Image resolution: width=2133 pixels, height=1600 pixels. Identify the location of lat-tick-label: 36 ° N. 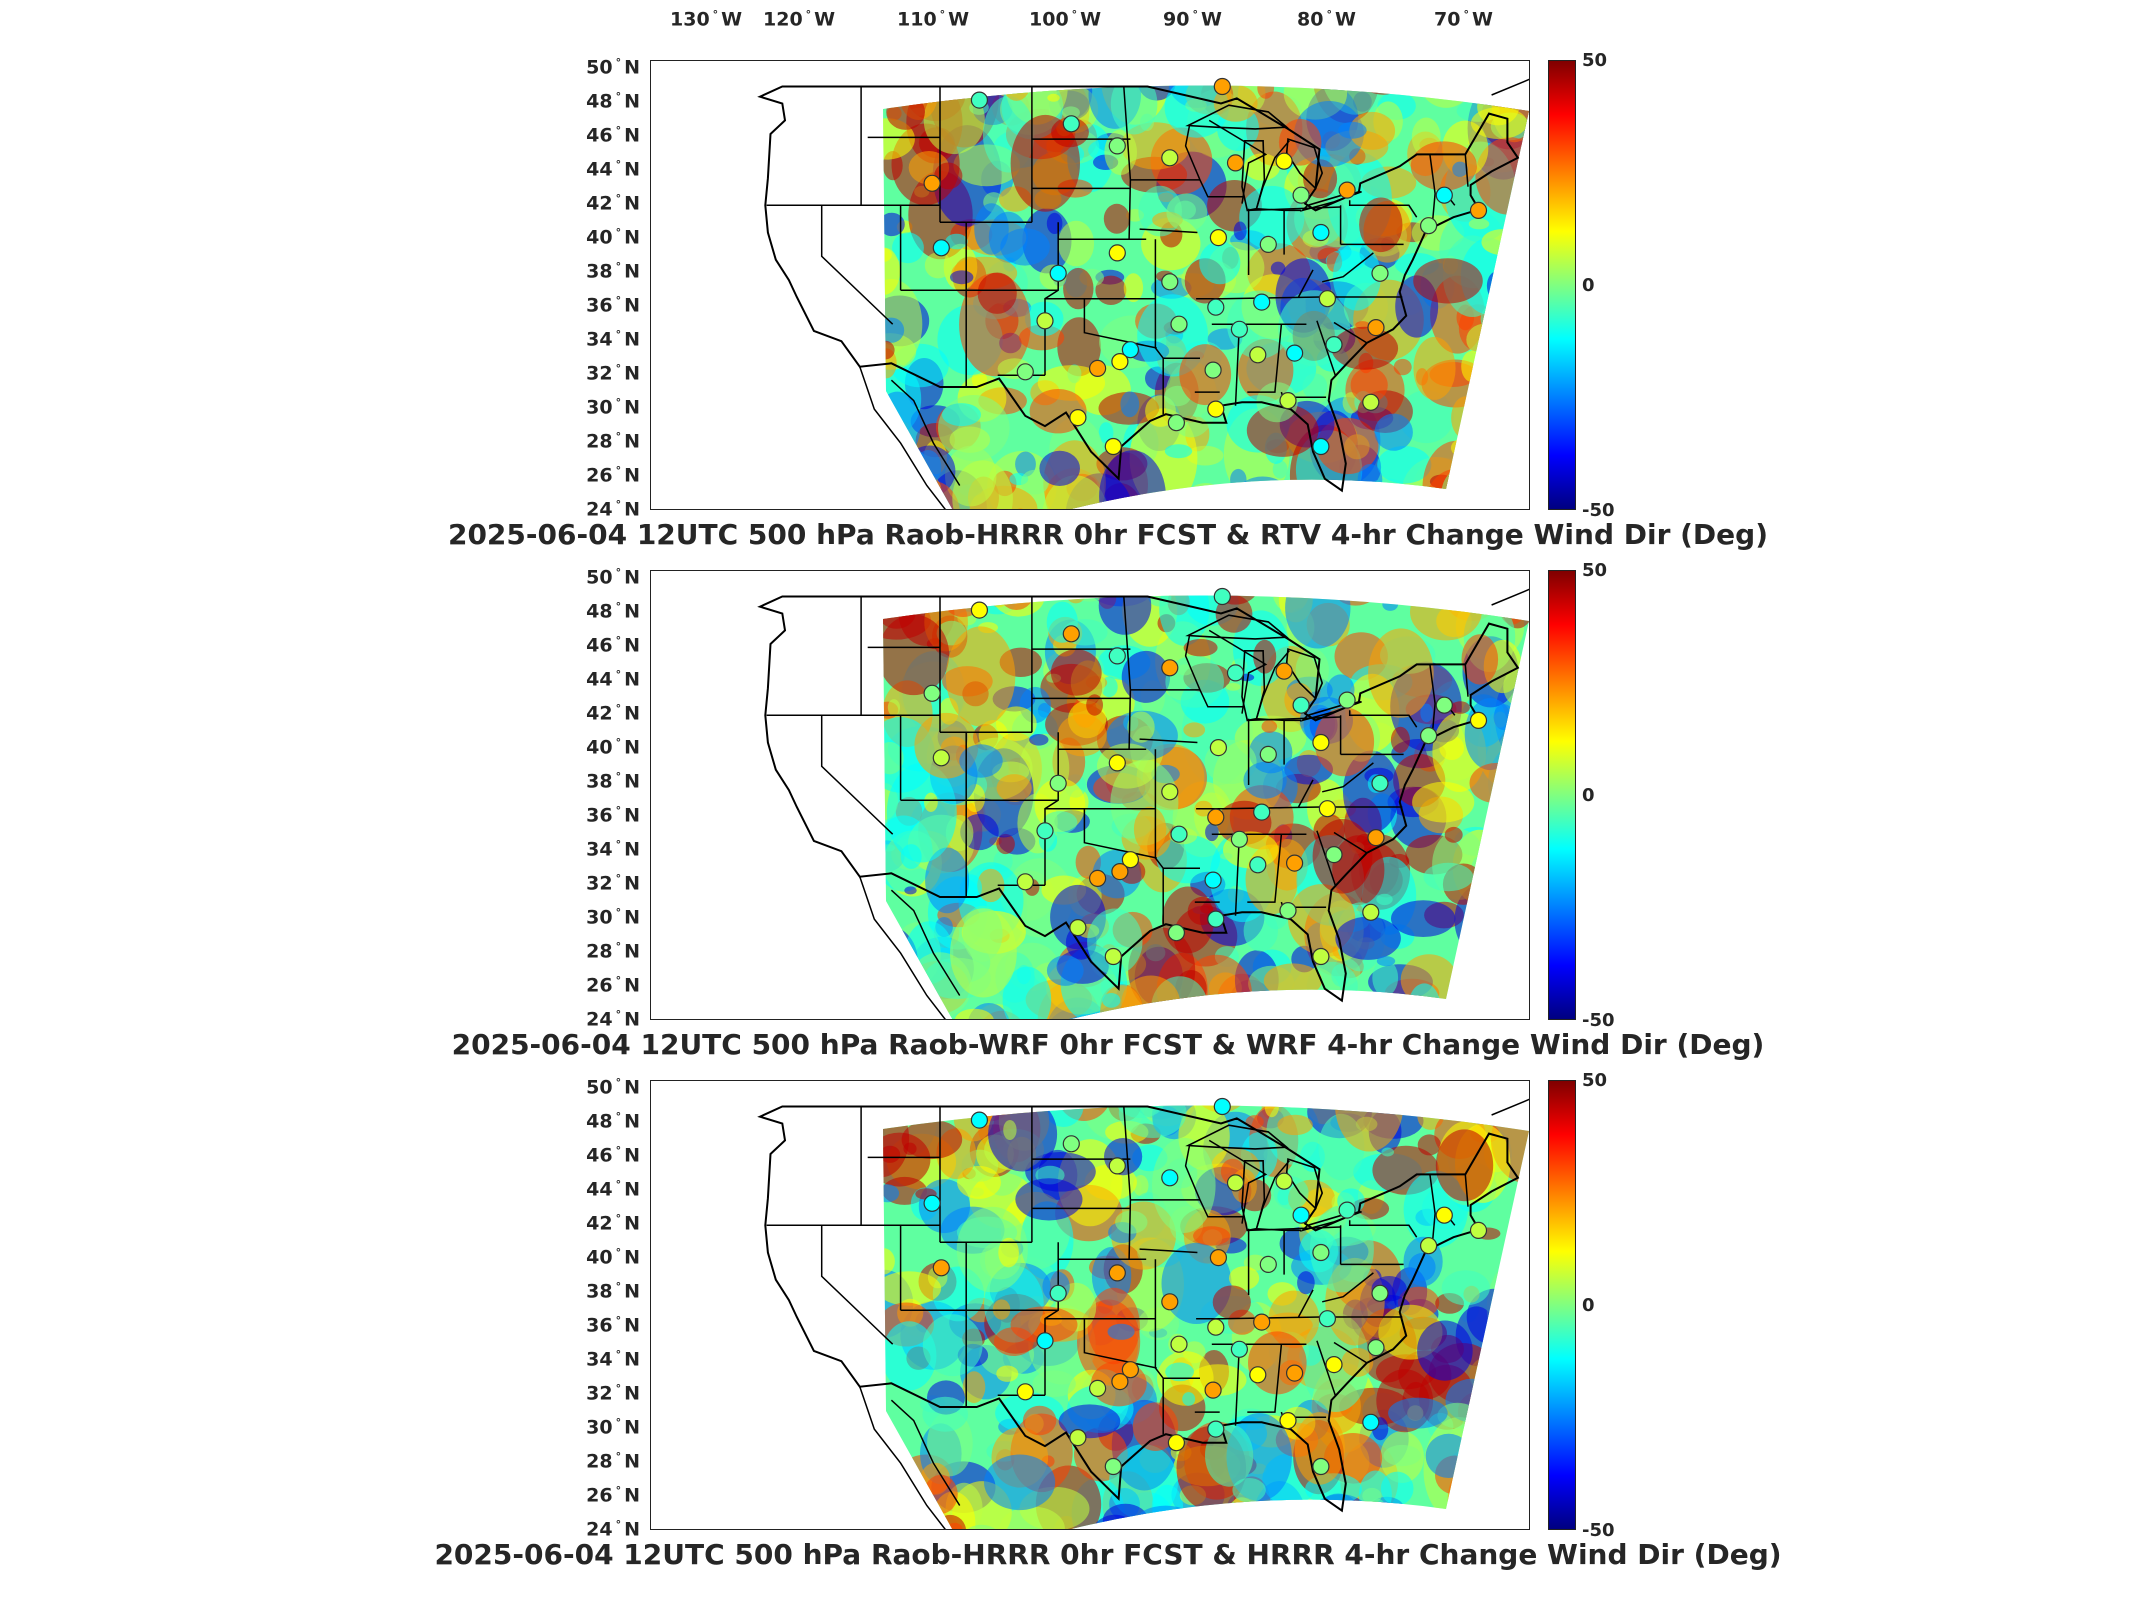
(595, 305).